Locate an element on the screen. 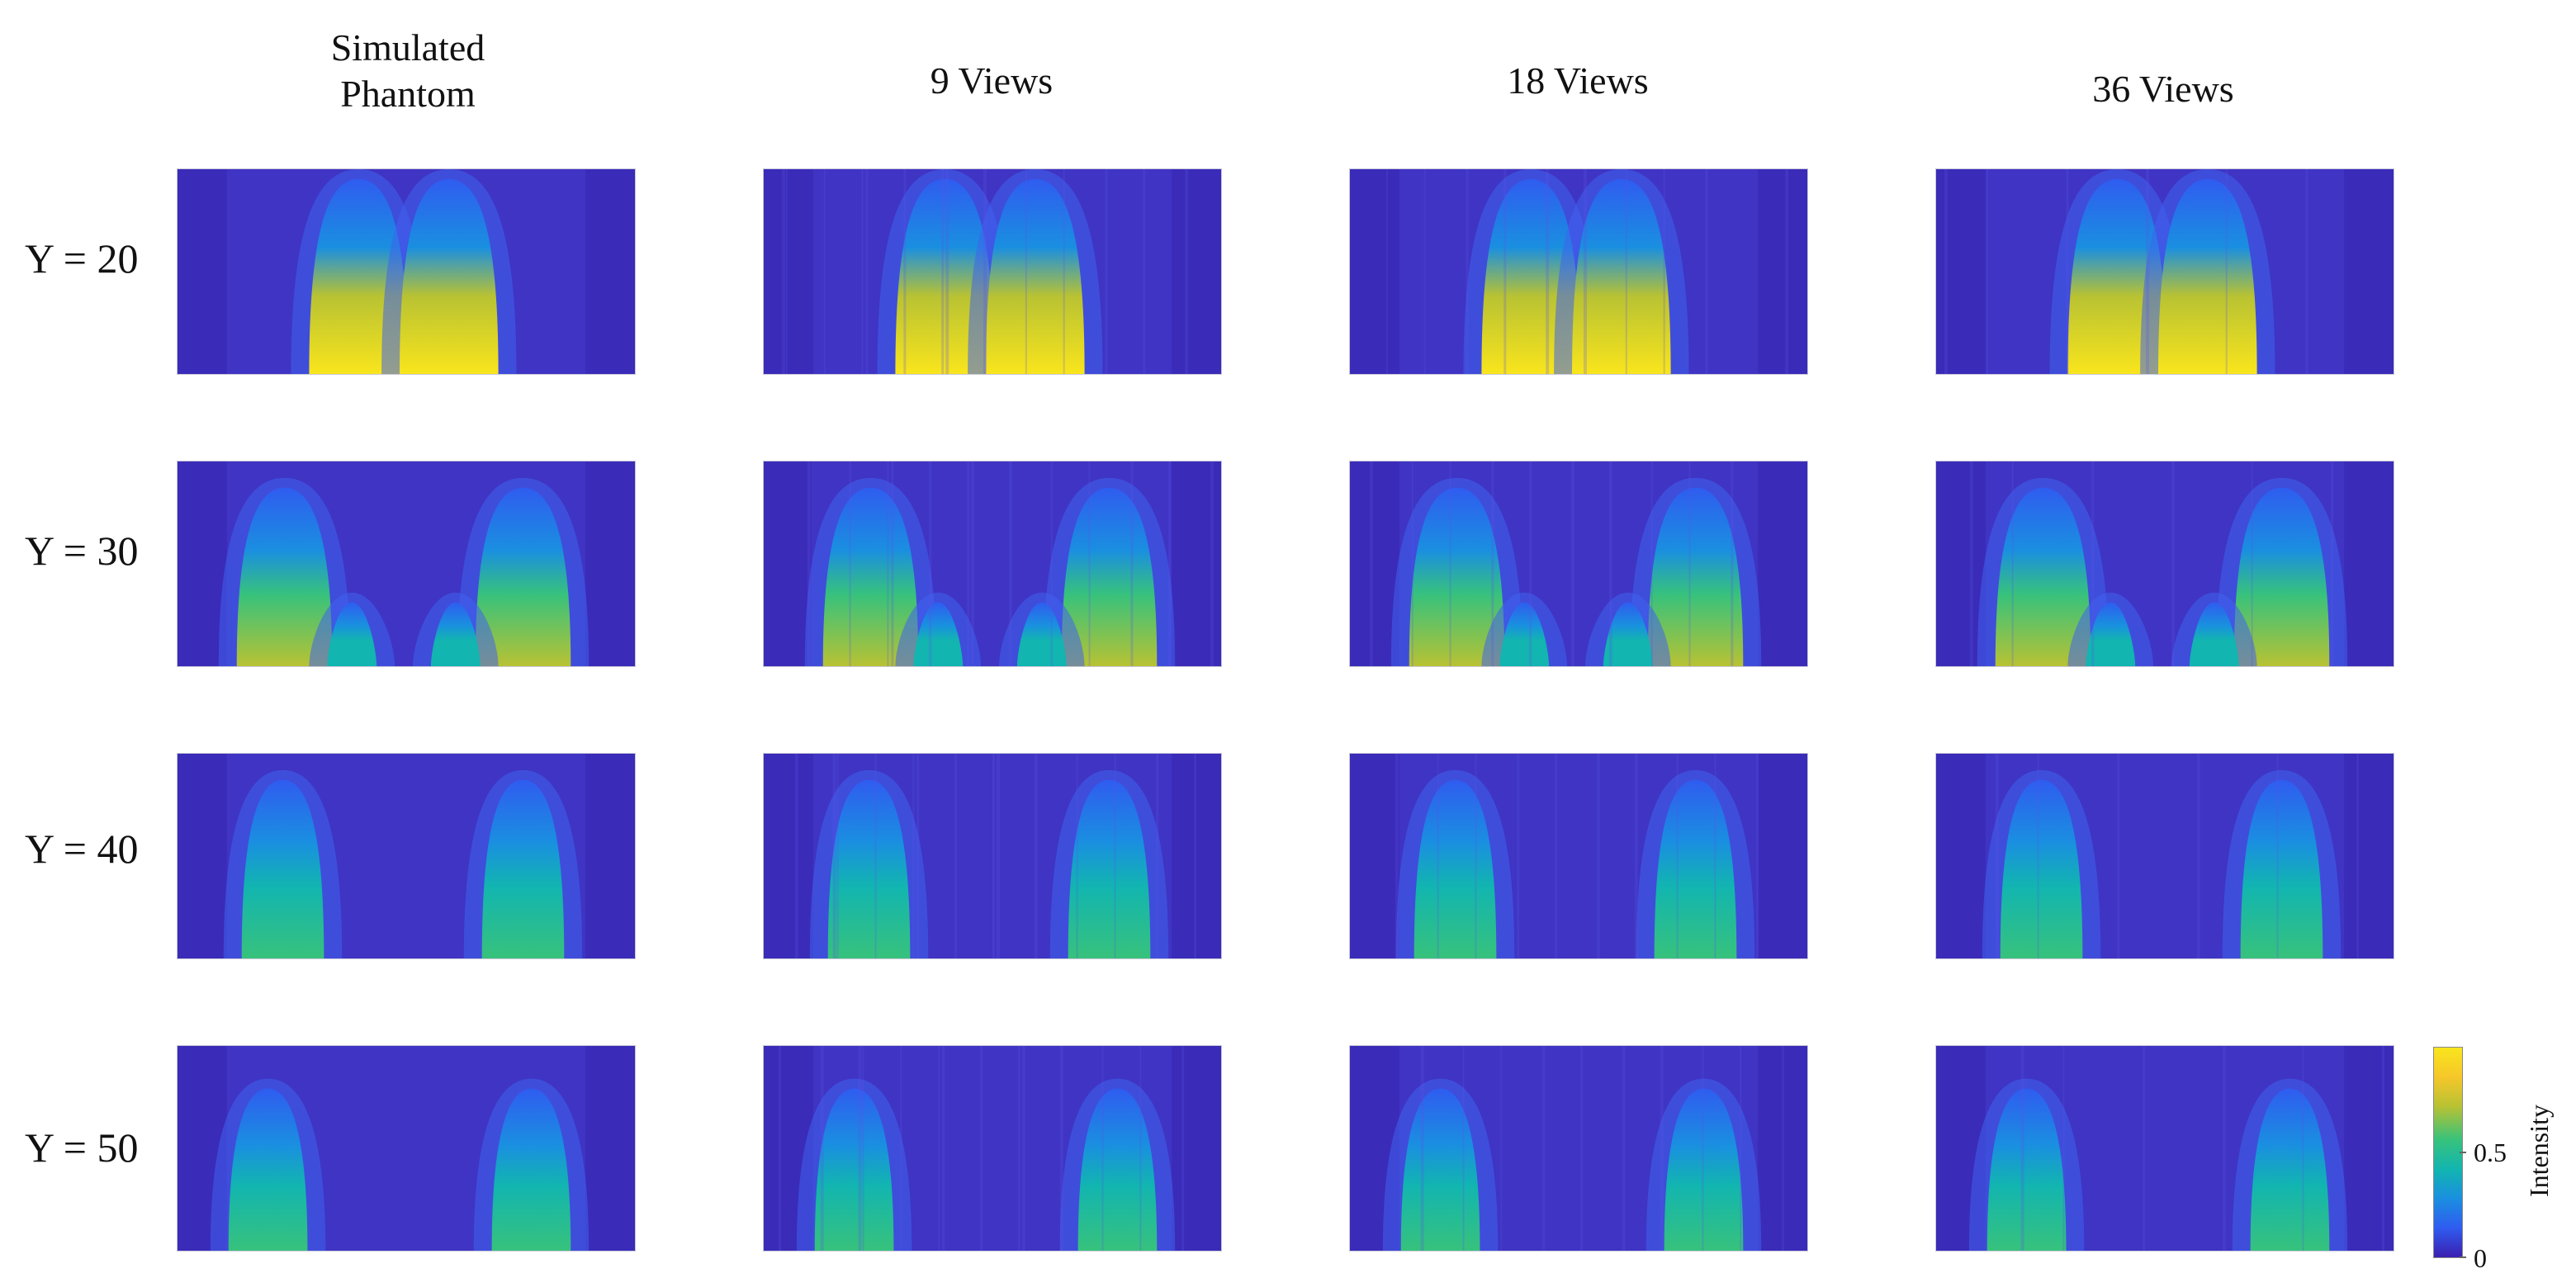 The image size is (2576, 1287). heatmap-panel-y50-9-views is located at coordinates (992, 1148).